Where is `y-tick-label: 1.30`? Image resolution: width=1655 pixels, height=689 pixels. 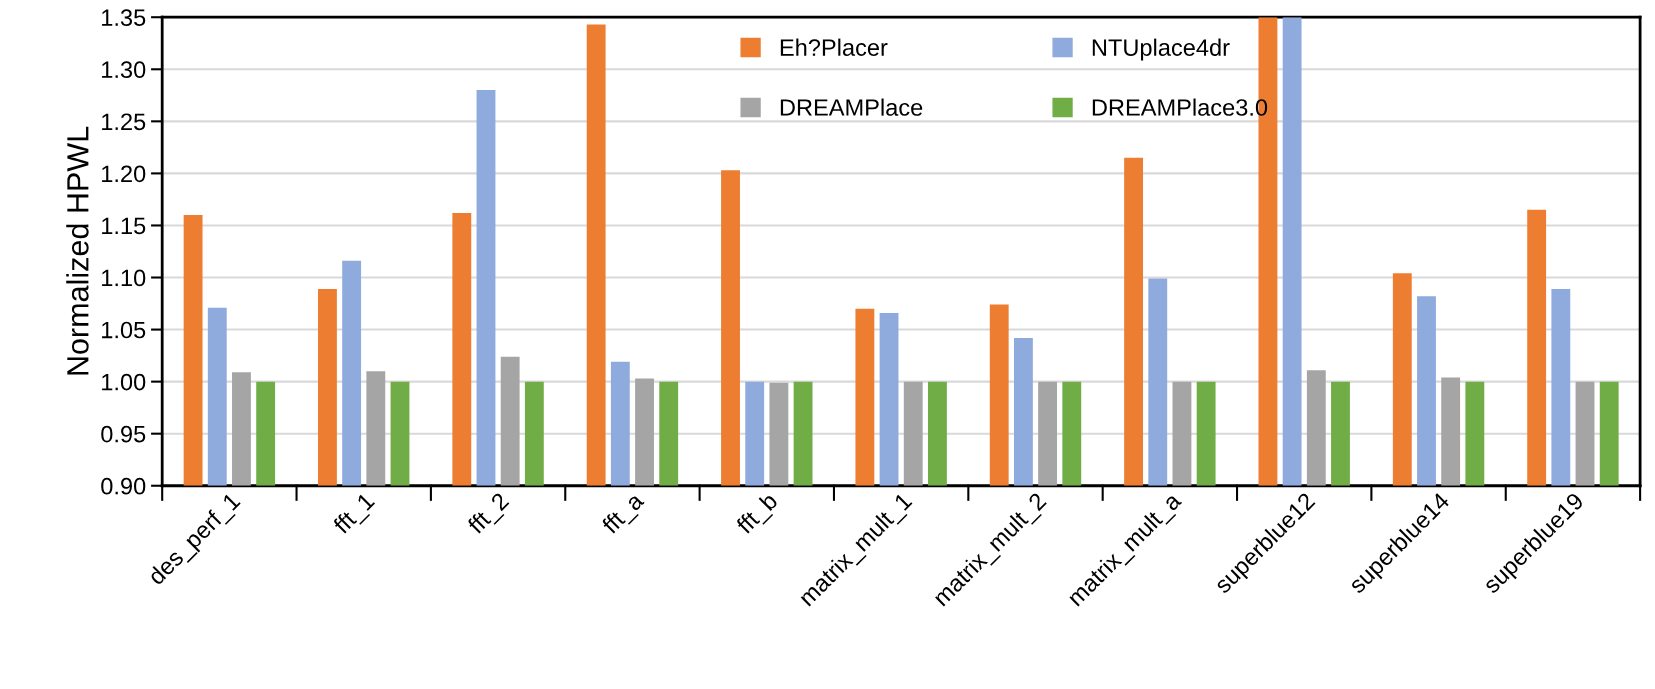 y-tick-label: 1.30 is located at coordinates (124, 70).